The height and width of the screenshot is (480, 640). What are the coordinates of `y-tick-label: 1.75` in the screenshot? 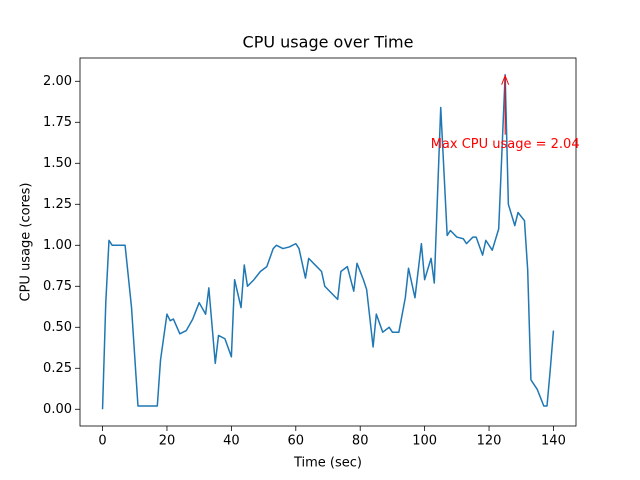 It's located at (57, 122).